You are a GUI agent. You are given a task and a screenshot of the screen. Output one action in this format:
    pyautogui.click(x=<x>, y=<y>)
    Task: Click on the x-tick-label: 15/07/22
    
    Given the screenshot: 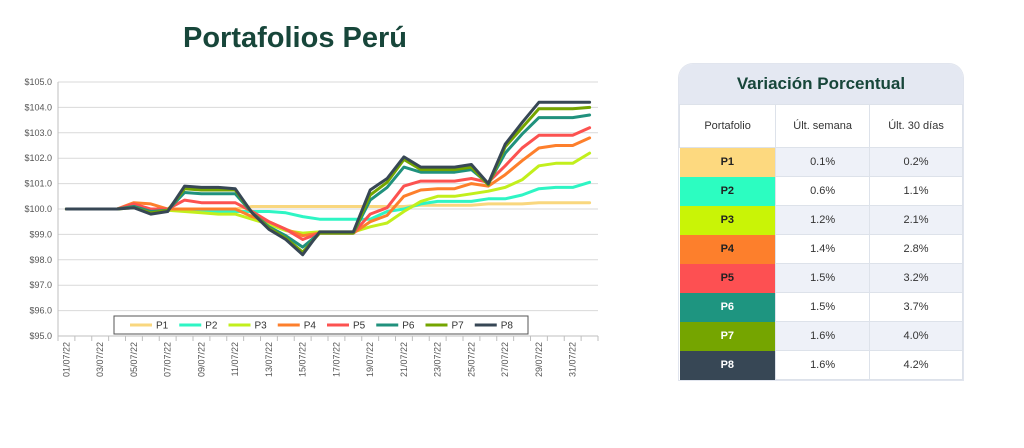 What is the action you would take?
    pyautogui.click(x=303, y=359)
    